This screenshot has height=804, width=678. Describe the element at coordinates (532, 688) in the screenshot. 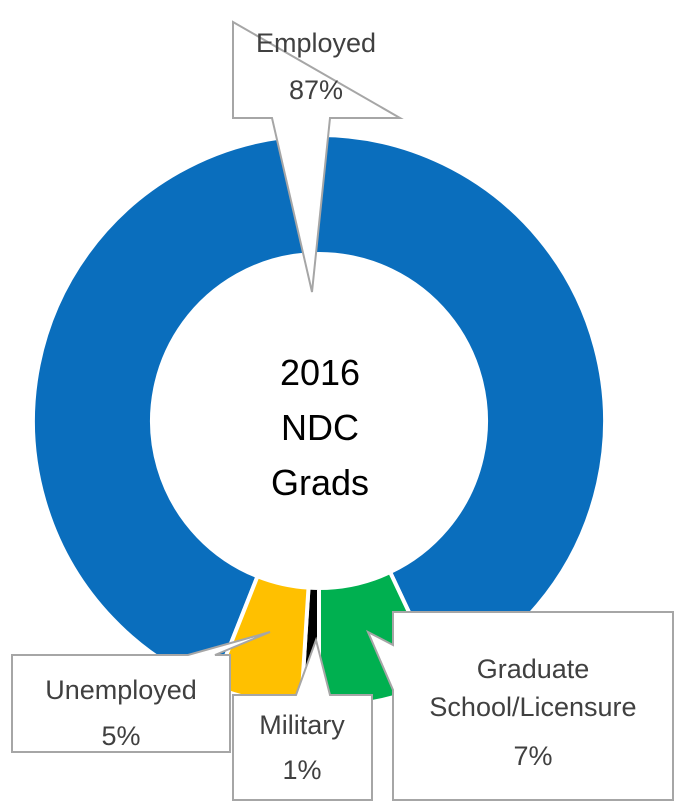

I see `category-label: Graduate School/Licensure` at that location.